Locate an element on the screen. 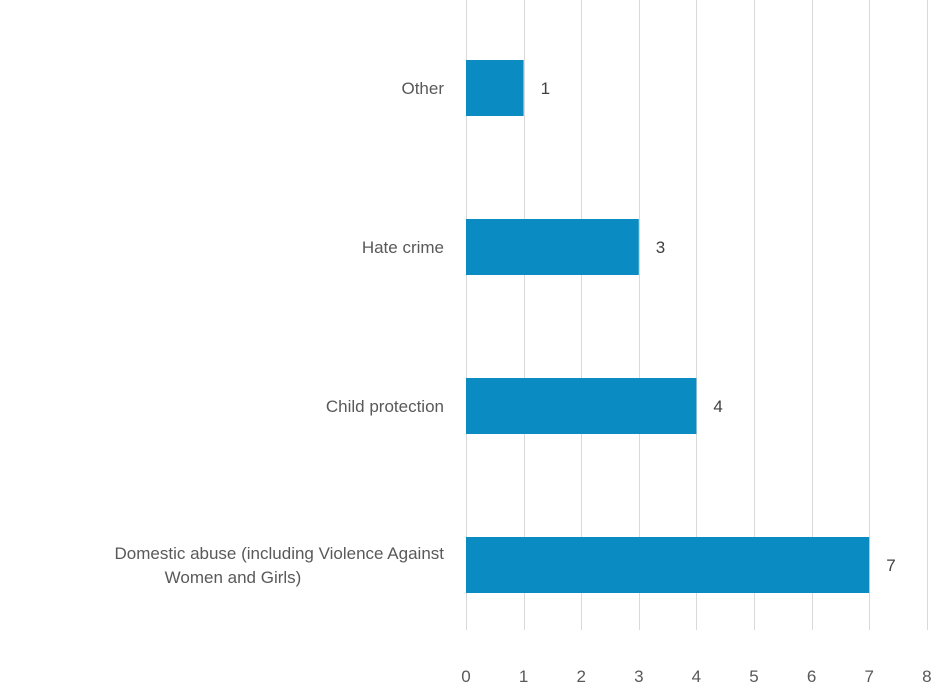 The width and height of the screenshot is (947, 685). x-tick-label-3: 3 is located at coordinates (638, 676).